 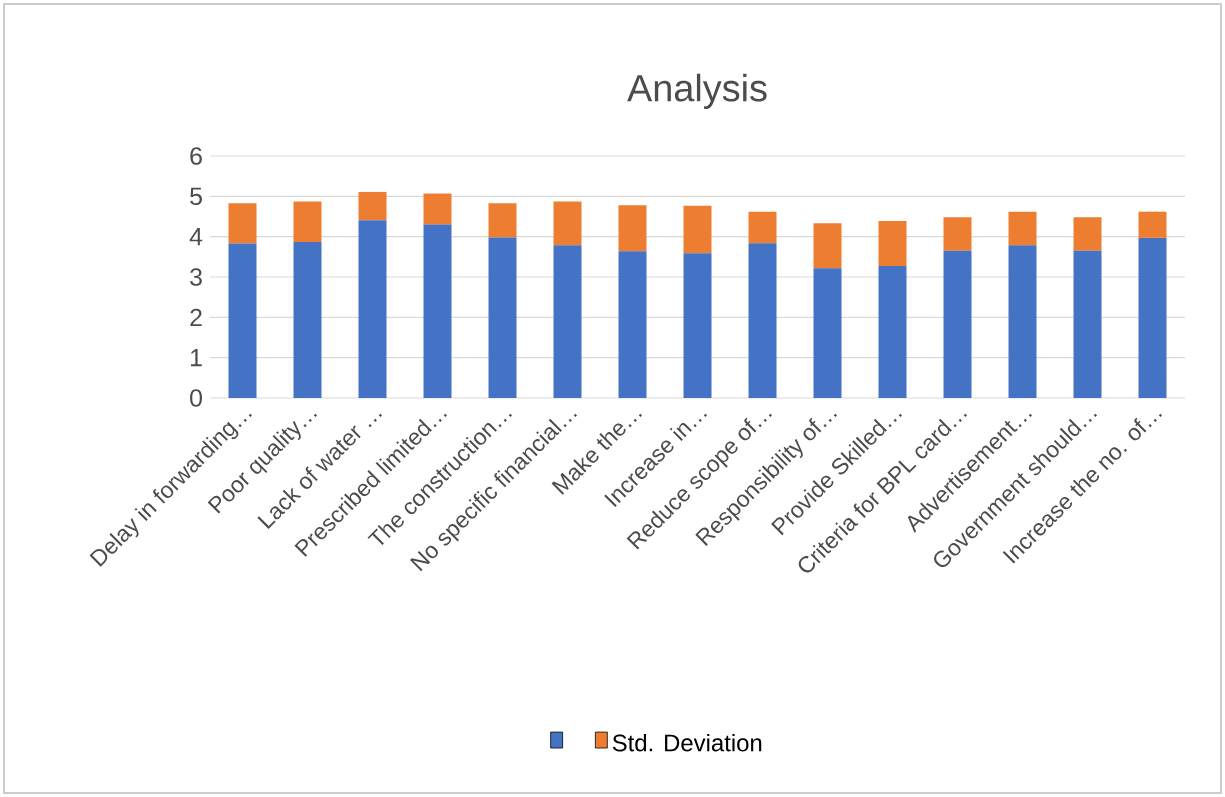 I want to click on legend-label: Std. Deviation, so click(x=687, y=742).